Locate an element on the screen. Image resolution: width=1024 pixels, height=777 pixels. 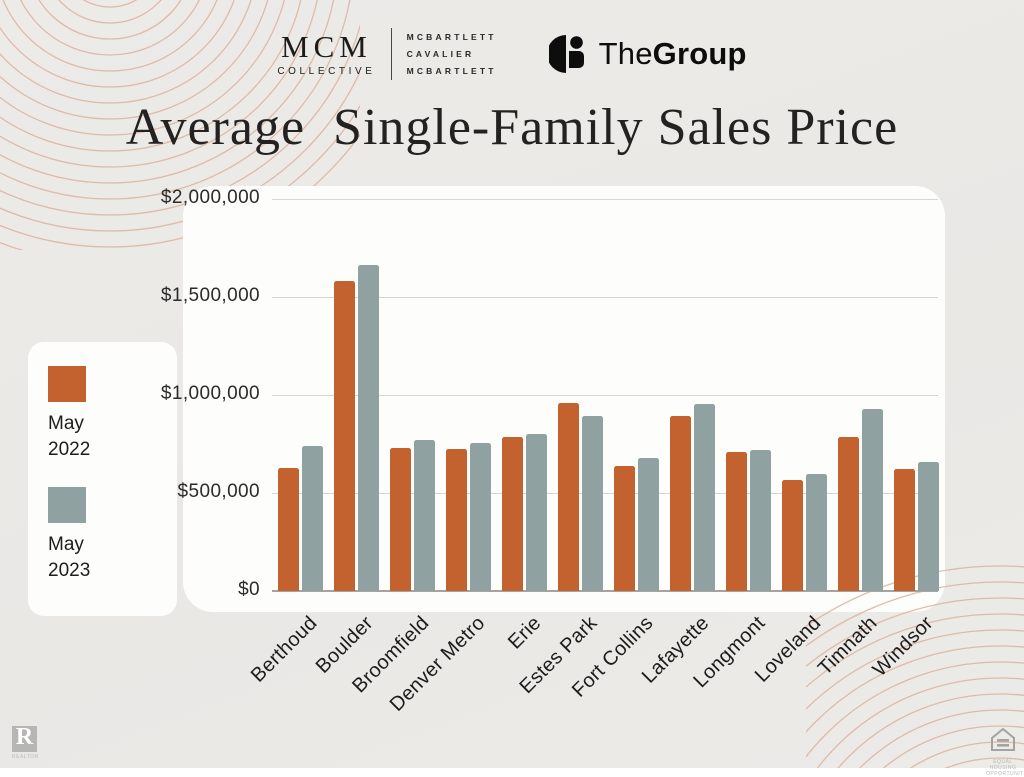
legend-label: May 2022 is located at coordinates (69, 436).